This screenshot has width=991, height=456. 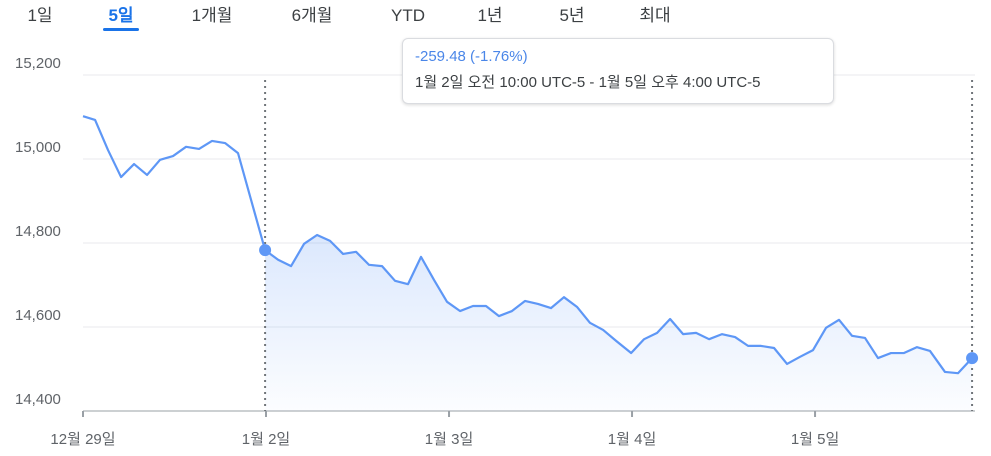 I want to click on tab: YTD, so click(x=408, y=15).